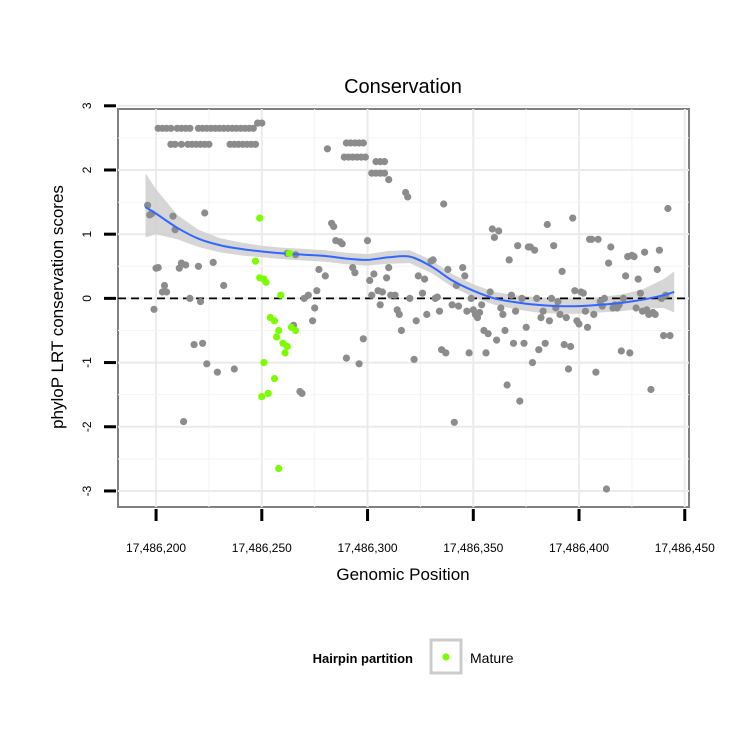  I want to click on y-tick-label: -1, so click(87, 362).